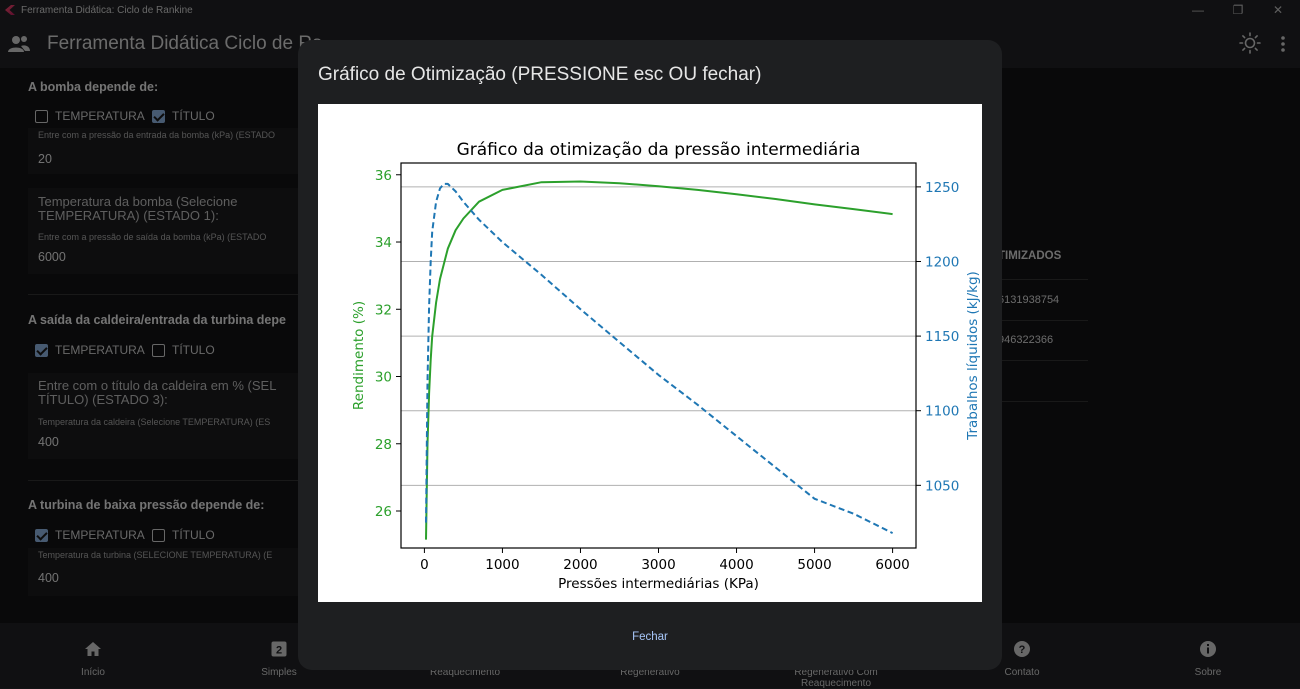 The height and width of the screenshot is (689, 1300). What do you see at coordinates (383, 176) in the screenshot?
I see `y-left-tick-label: 36` at bounding box center [383, 176].